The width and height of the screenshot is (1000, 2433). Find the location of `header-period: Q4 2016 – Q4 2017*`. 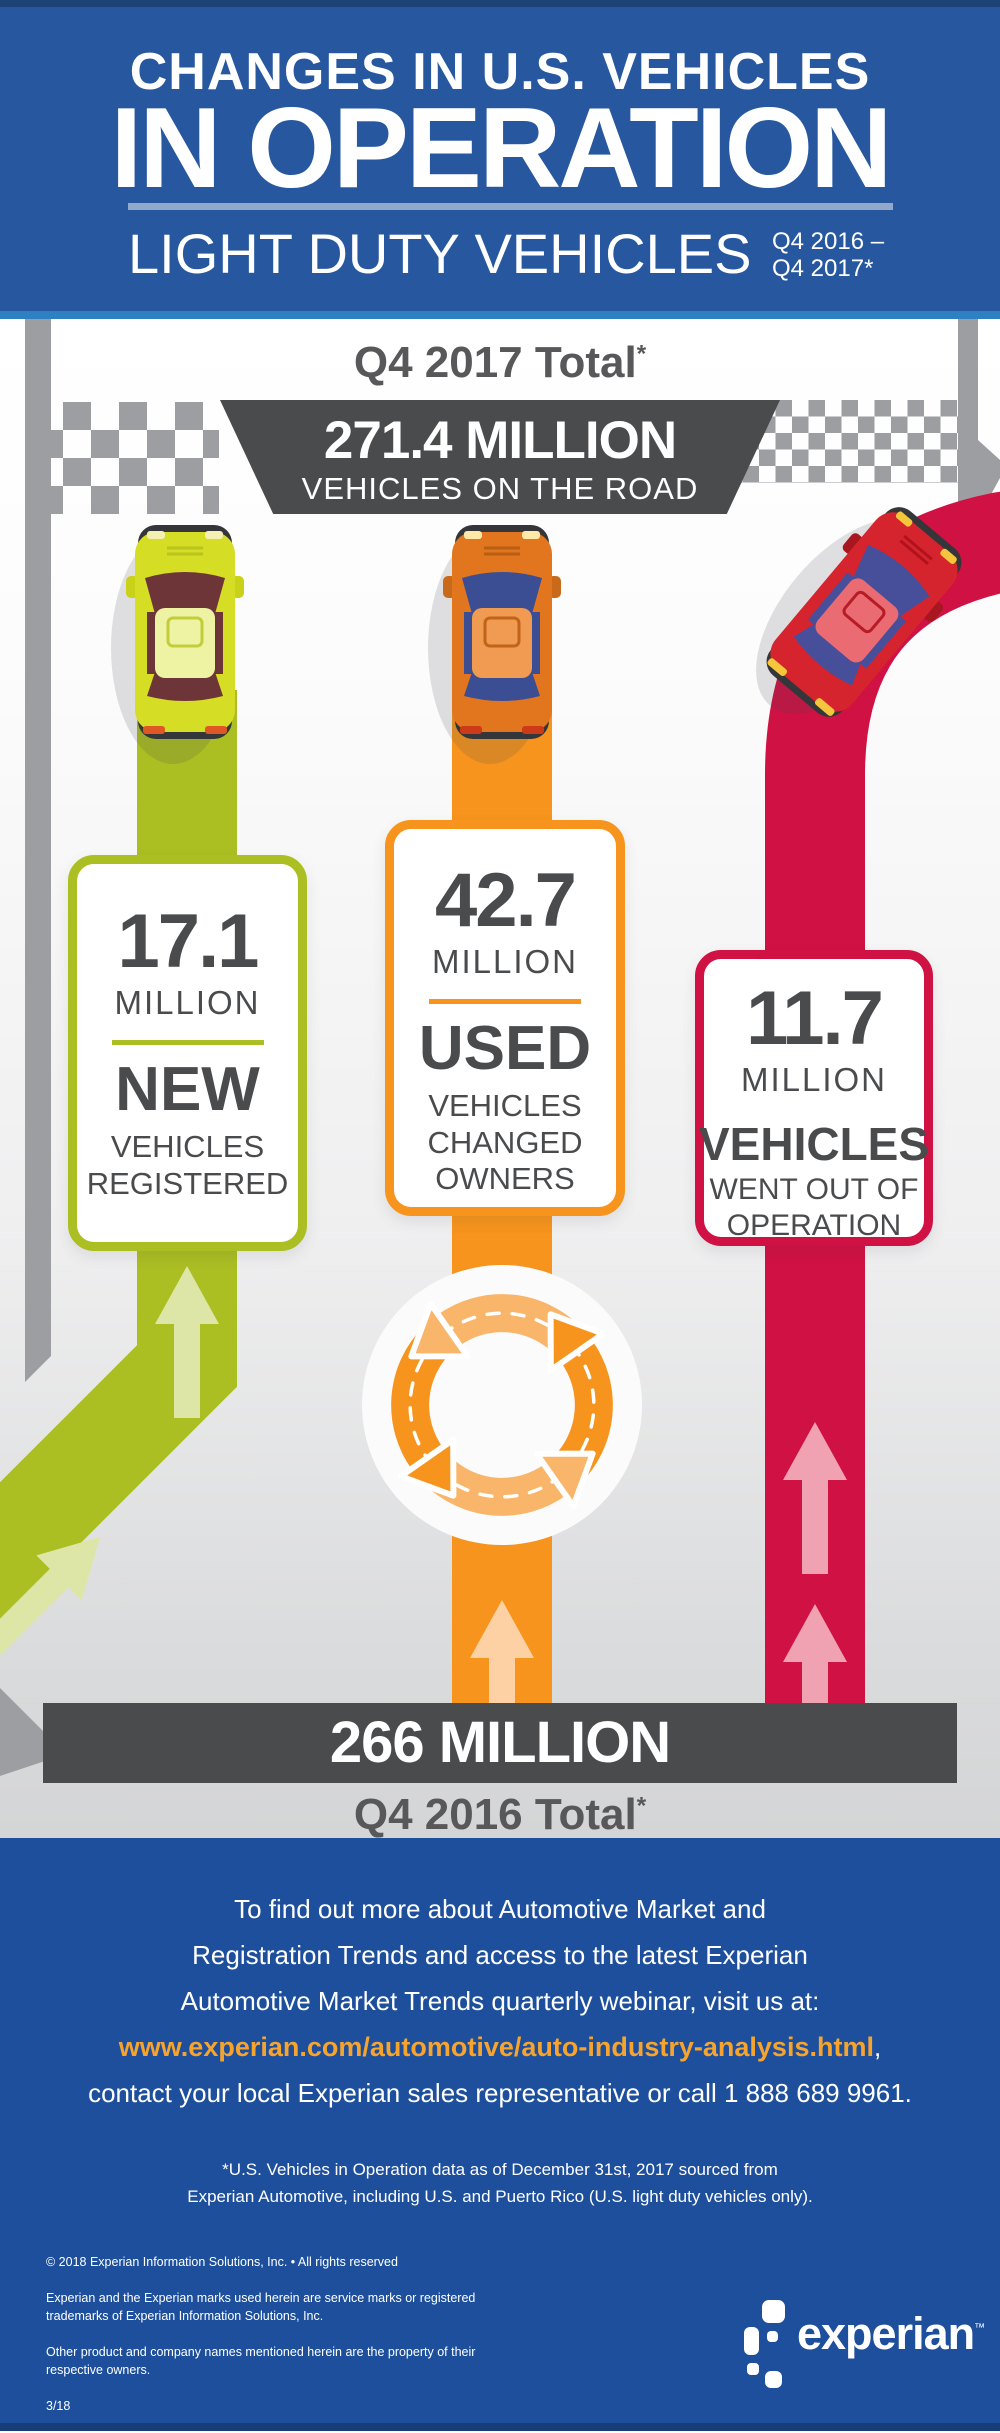

header-period: Q4 2016 – Q4 2017* is located at coordinates (828, 255).